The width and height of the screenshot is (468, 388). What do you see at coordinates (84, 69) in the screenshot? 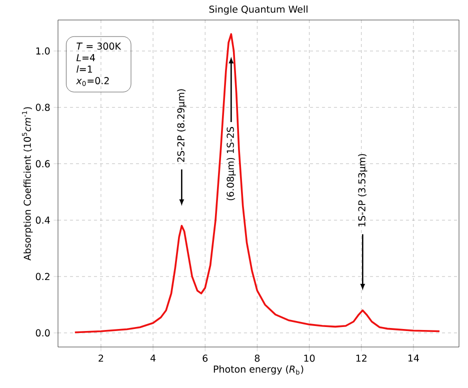
I see `annotation: l=1` at bounding box center [84, 69].